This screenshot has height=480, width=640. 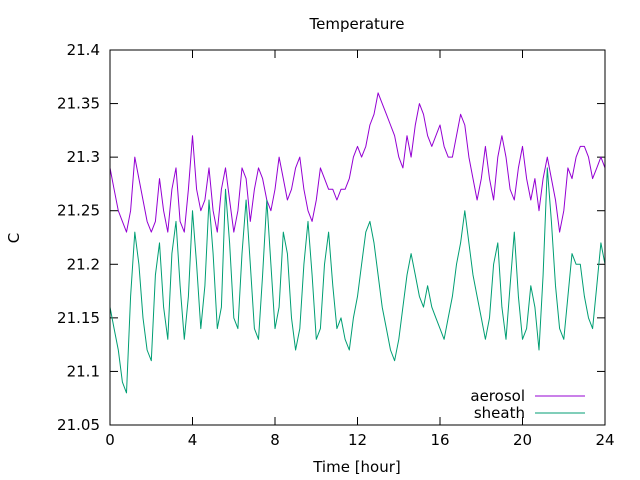 I want to click on x-tick-label: 4, so click(x=193, y=440).